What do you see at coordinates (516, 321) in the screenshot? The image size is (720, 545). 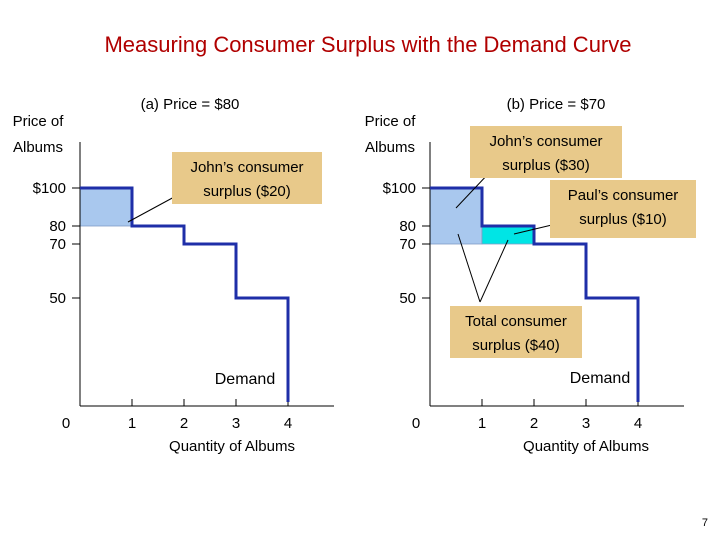 I see `callout-text: Total consumer` at bounding box center [516, 321].